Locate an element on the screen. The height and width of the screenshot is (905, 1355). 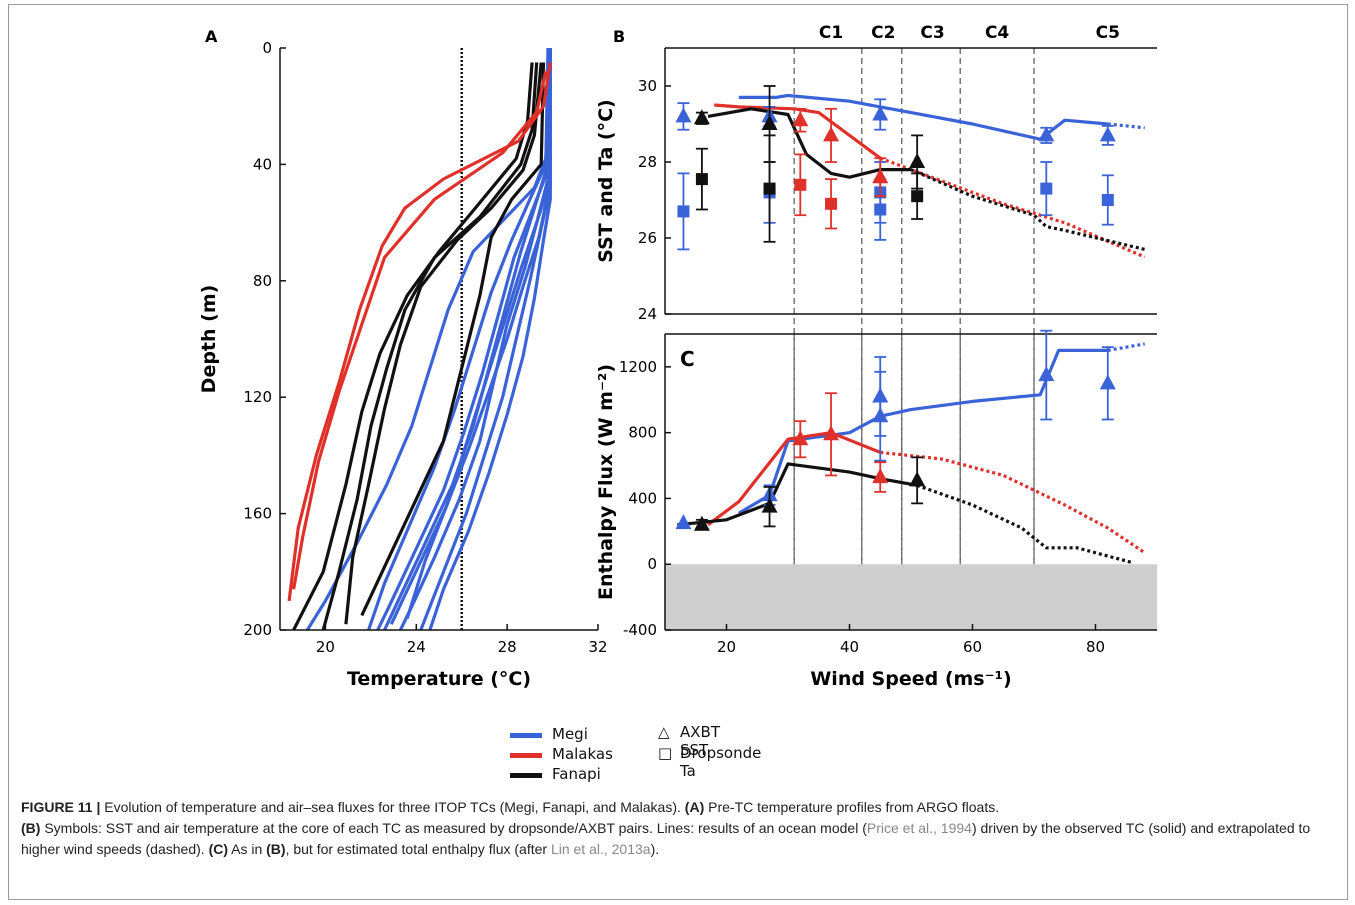
panel-a-ytick-label: 80 is located at coordinates (262, 281).